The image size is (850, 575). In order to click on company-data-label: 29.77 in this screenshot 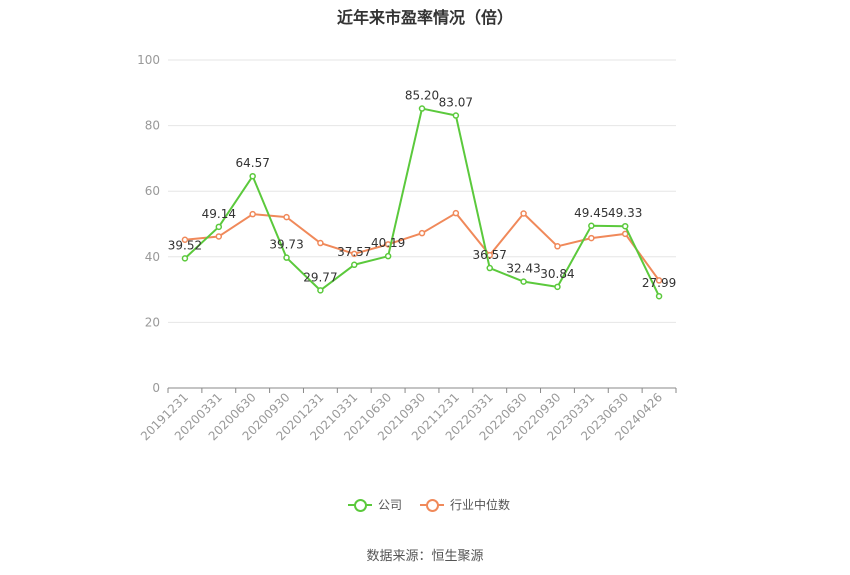, I will do `click(320, 277)`.